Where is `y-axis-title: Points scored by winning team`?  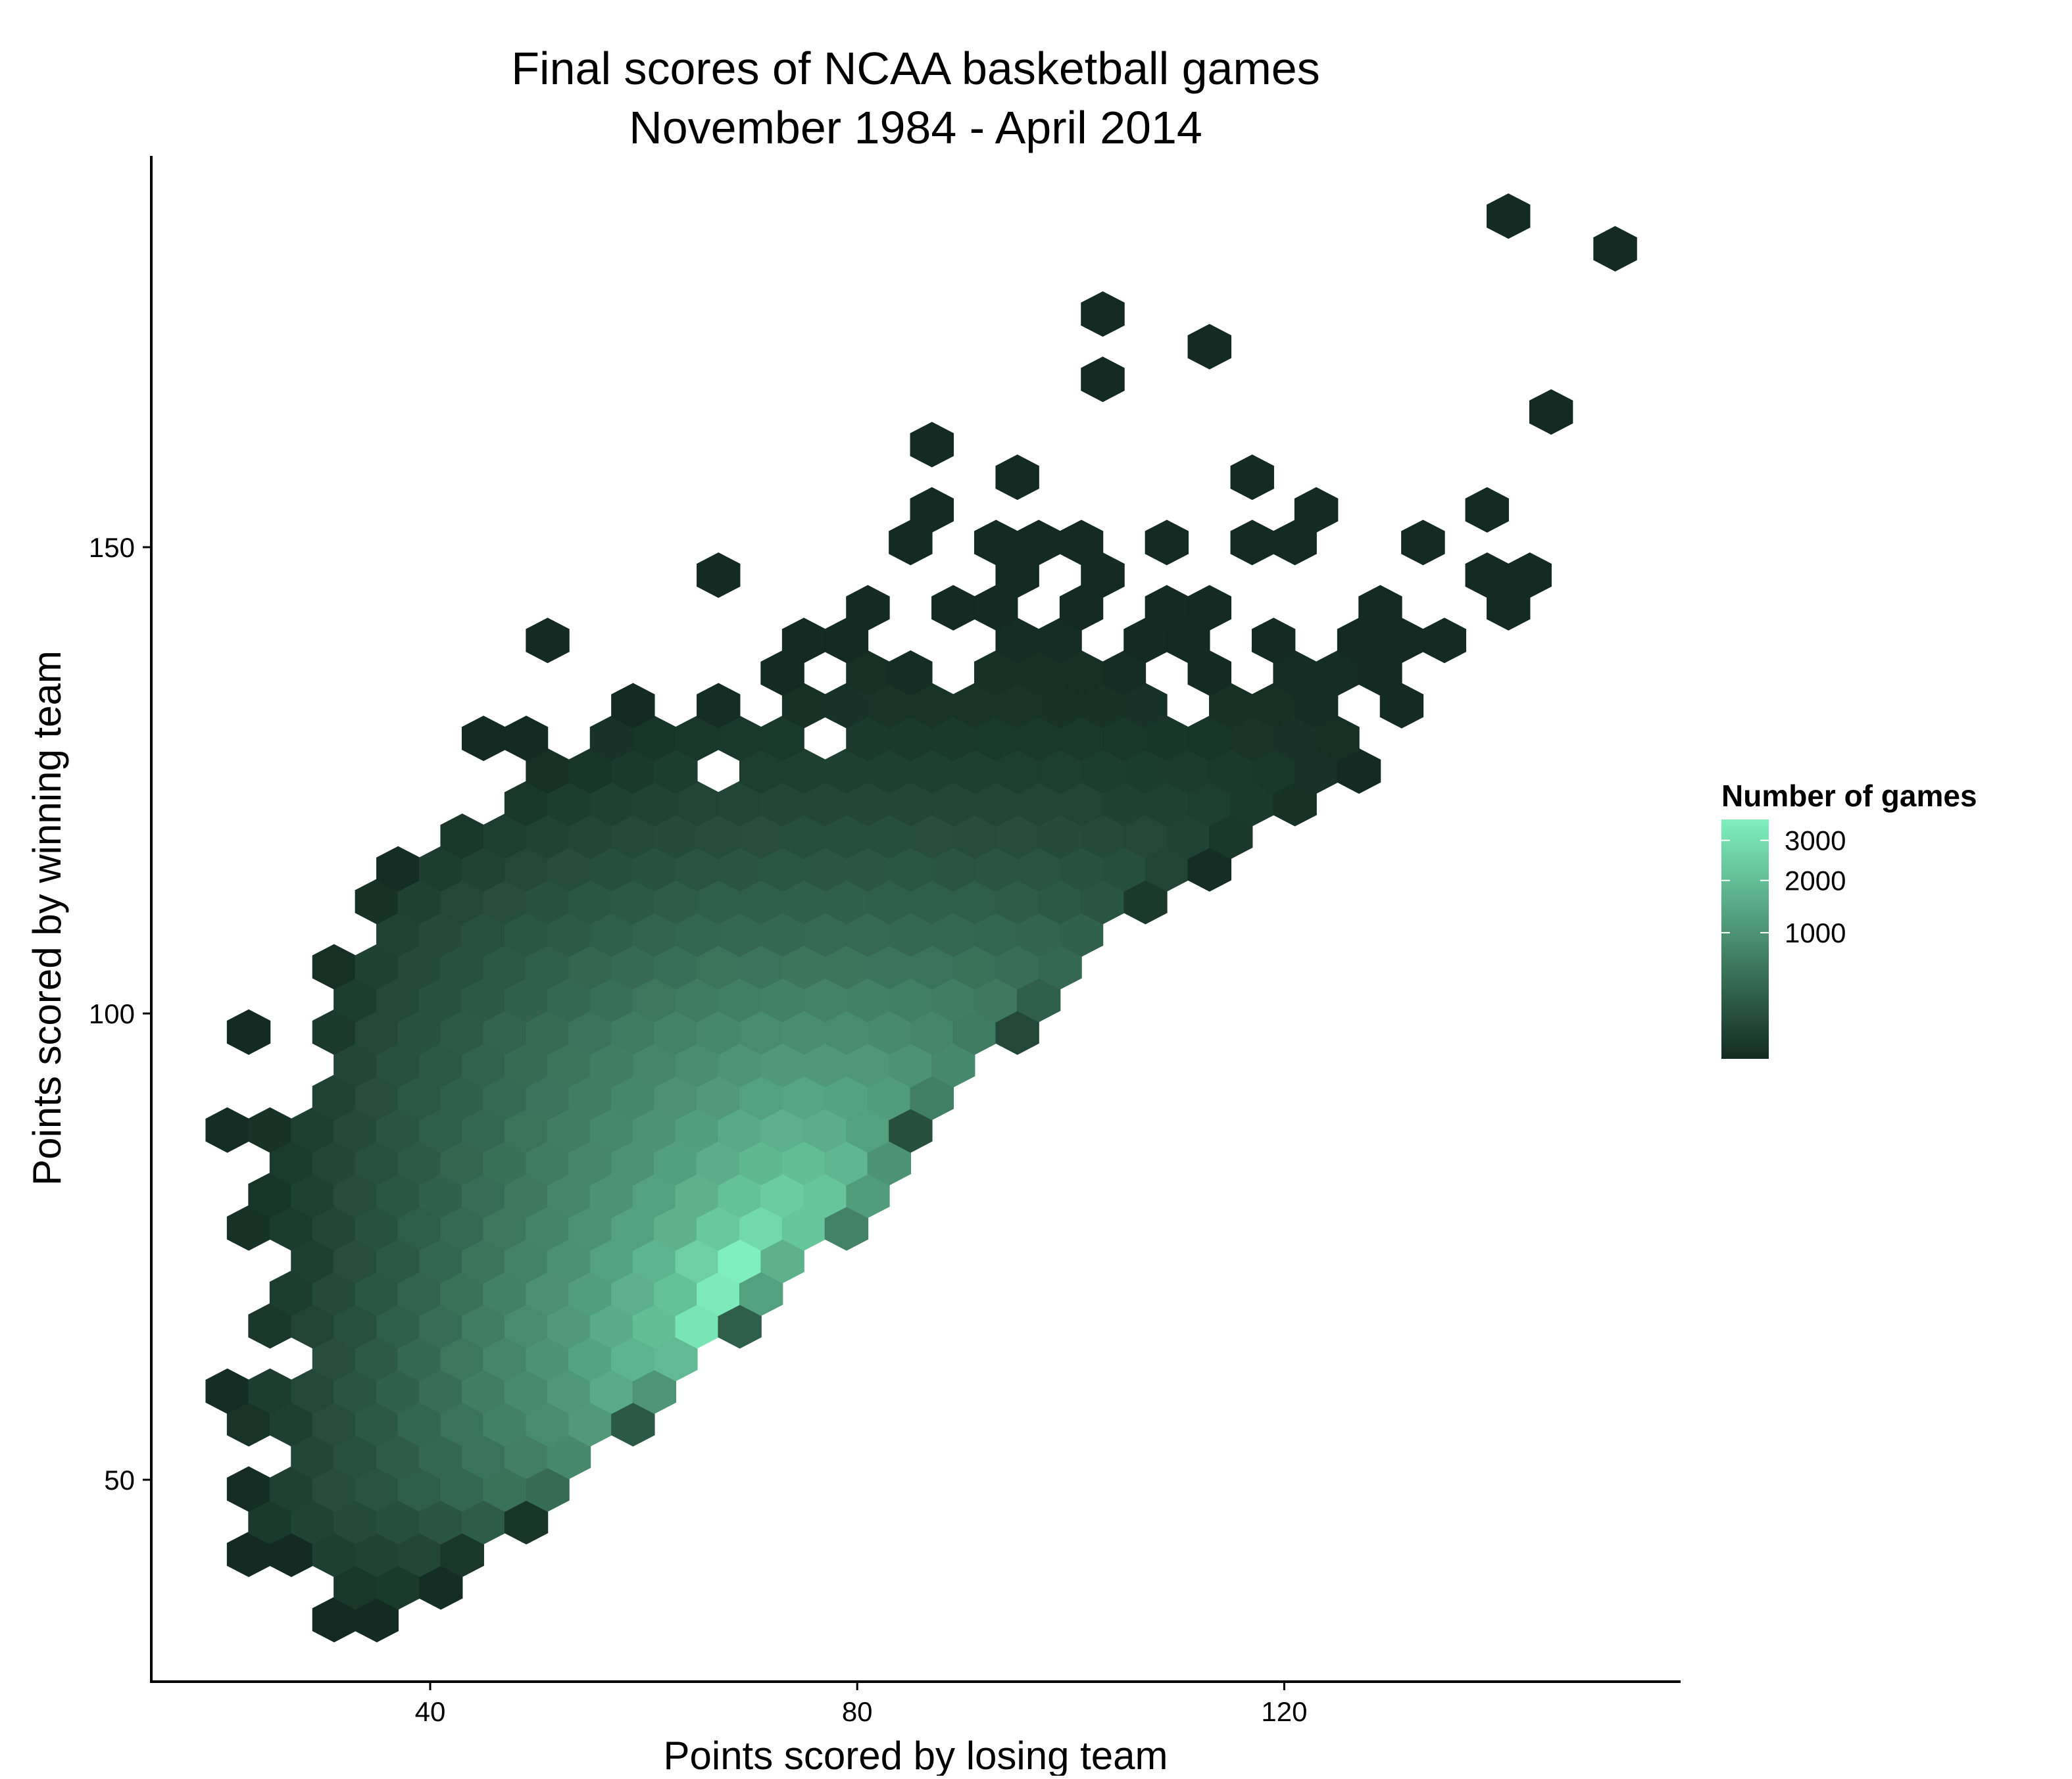 y-axis-title: Points scored by winning team is located at coordinates (47, 918).